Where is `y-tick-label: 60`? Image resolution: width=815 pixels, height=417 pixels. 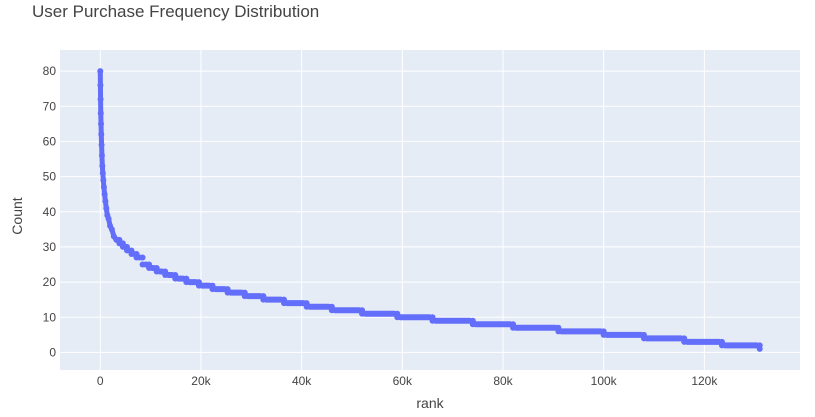 y-tick-label: 60 is located at coordinates (50, 141).